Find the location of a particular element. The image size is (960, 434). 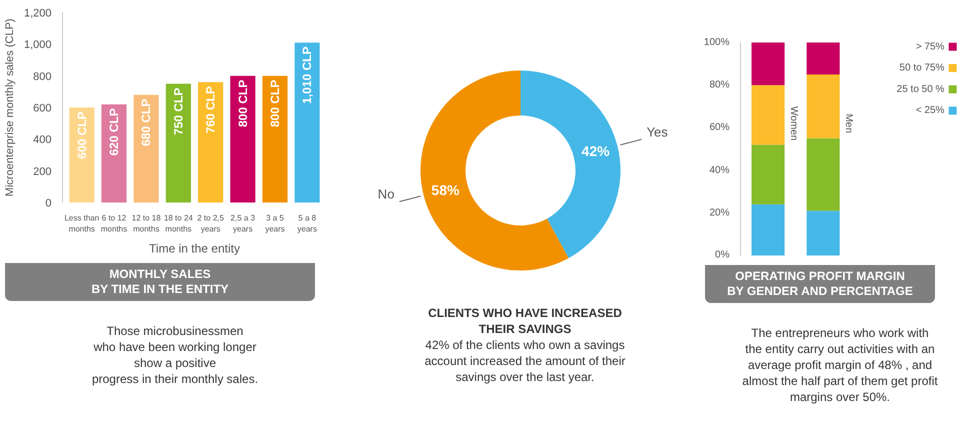

x-axis-title: Time in the entity is located at coordinates (194, 248).